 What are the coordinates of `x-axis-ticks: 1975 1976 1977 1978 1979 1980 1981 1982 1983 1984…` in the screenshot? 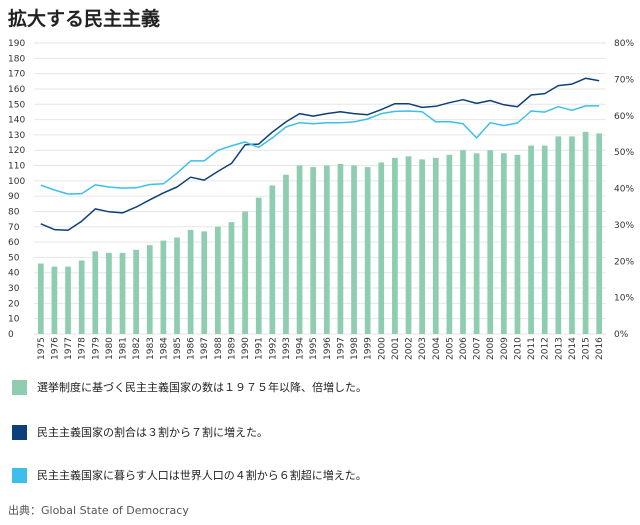 It's located at (321, 348).